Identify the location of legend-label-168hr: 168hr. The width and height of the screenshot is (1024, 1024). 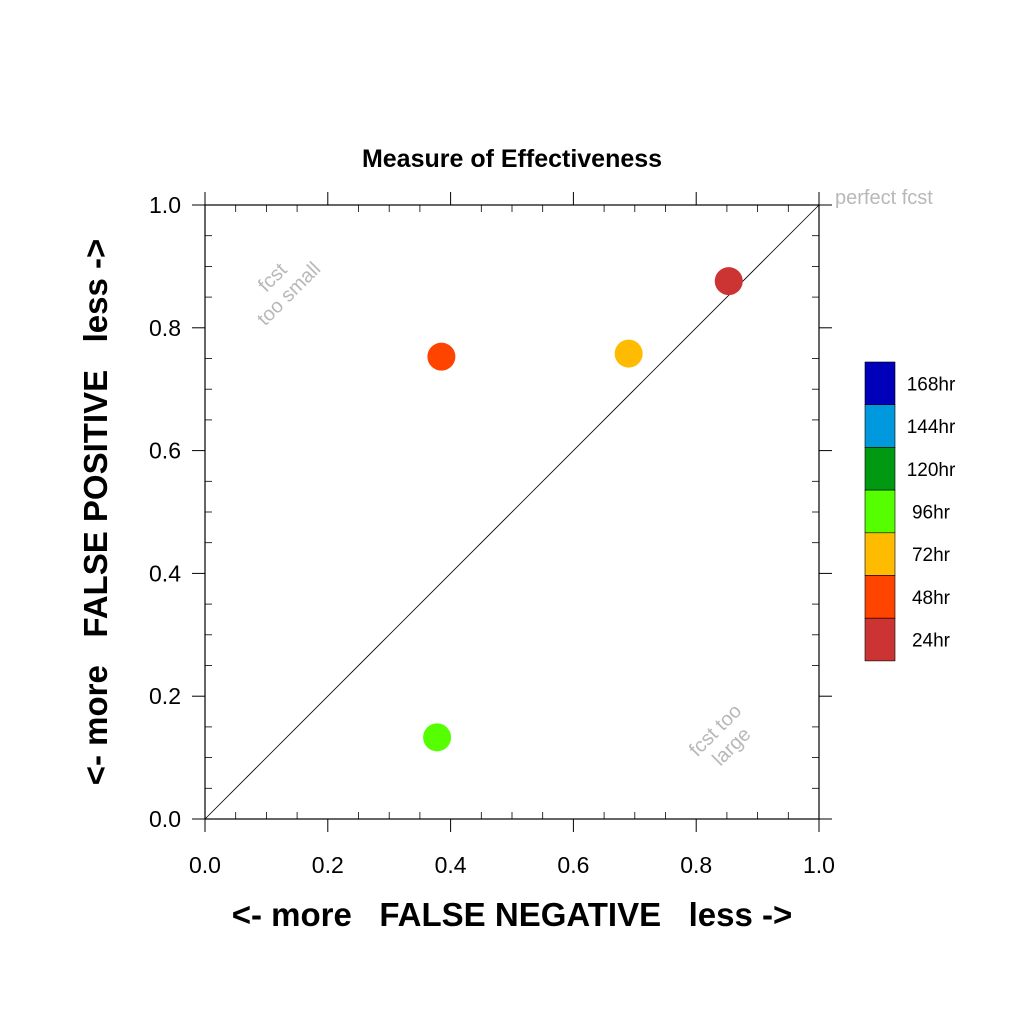
(931, 384).